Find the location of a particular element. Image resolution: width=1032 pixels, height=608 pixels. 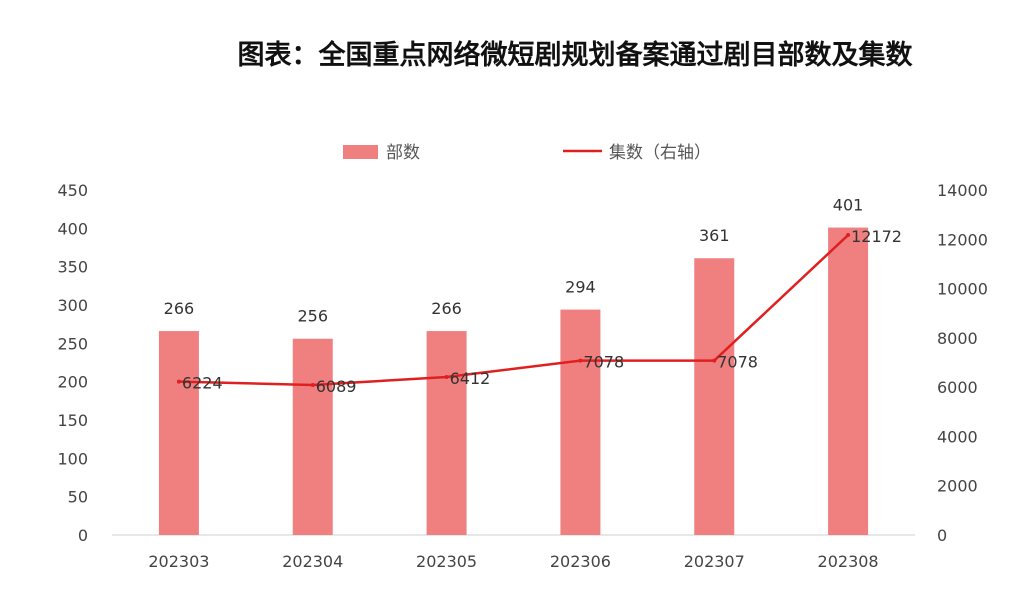

bar-data-label: 361 is located at coordinates (714, 235).